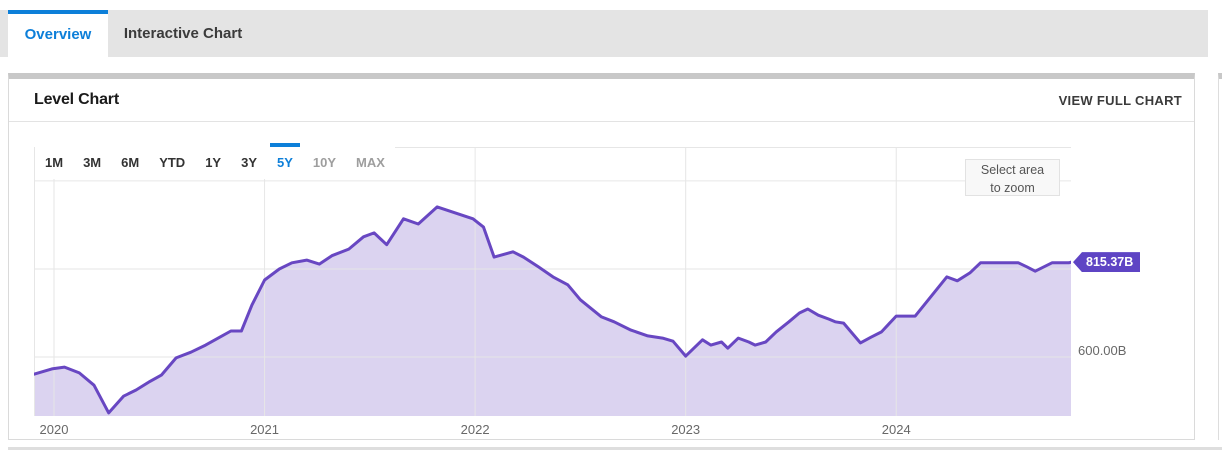  What do you see at coordinates (324, 163) in the screenshot?
I see `range-button-10y: 10Y` at bounding box center [324, 163].